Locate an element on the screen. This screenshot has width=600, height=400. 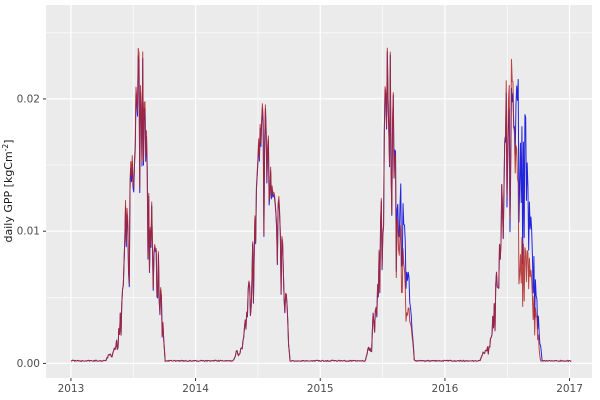
y-tick-label: 0.02 is located at coordinates (28, 99).